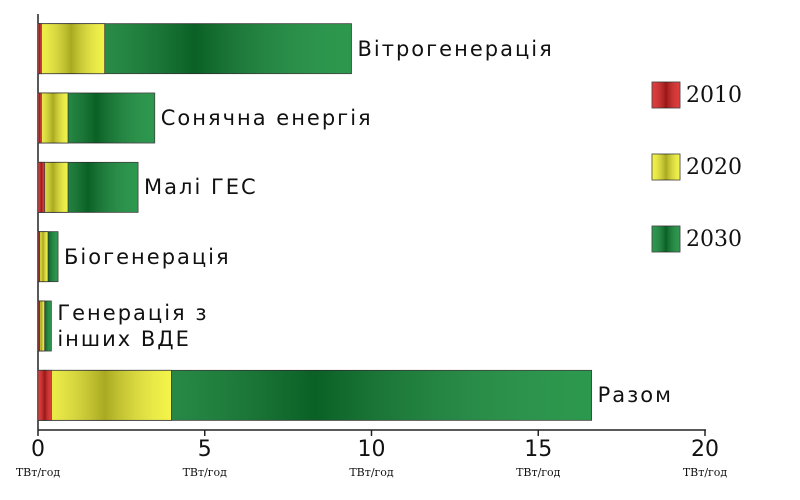 This screenshot has height=500, width=800. I want to click on category-label: Сонячна енергія, so click(266, 118).